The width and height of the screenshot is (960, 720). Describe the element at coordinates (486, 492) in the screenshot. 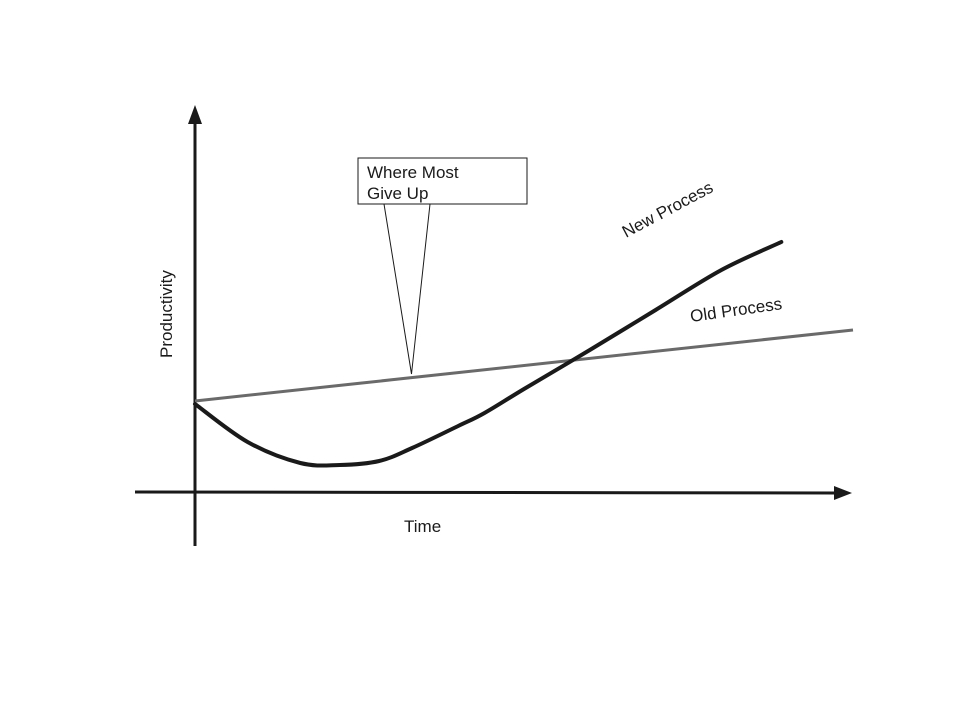

I see `x-axis` at that location.